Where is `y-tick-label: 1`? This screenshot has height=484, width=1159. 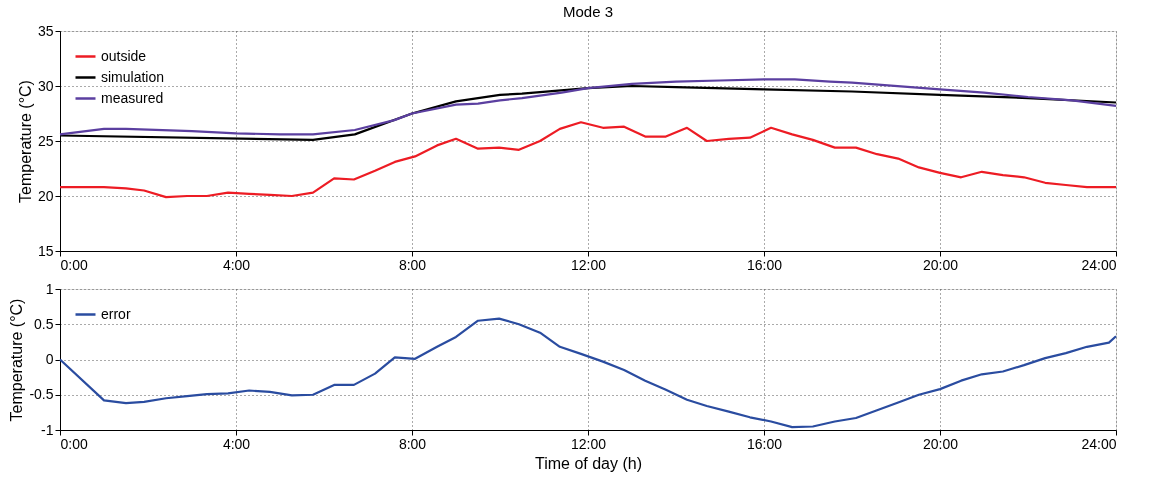 y-tick-label: 1 is located at coordinates (49, 288).